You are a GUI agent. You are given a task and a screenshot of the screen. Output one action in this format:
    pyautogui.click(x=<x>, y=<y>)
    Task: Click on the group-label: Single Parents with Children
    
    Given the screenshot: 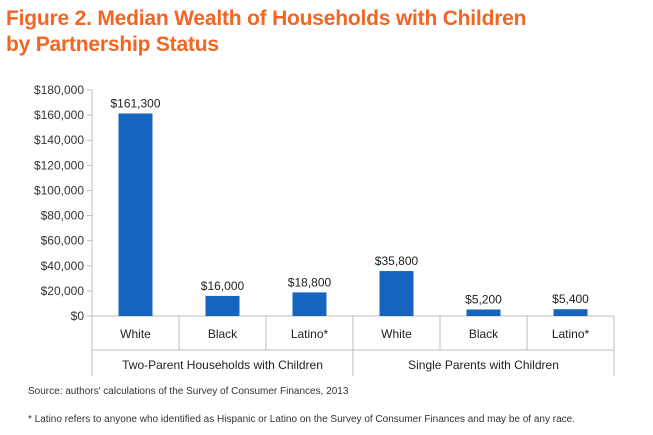 What is the action you would take?
    pyautogui.click(x=483, y=365)
    